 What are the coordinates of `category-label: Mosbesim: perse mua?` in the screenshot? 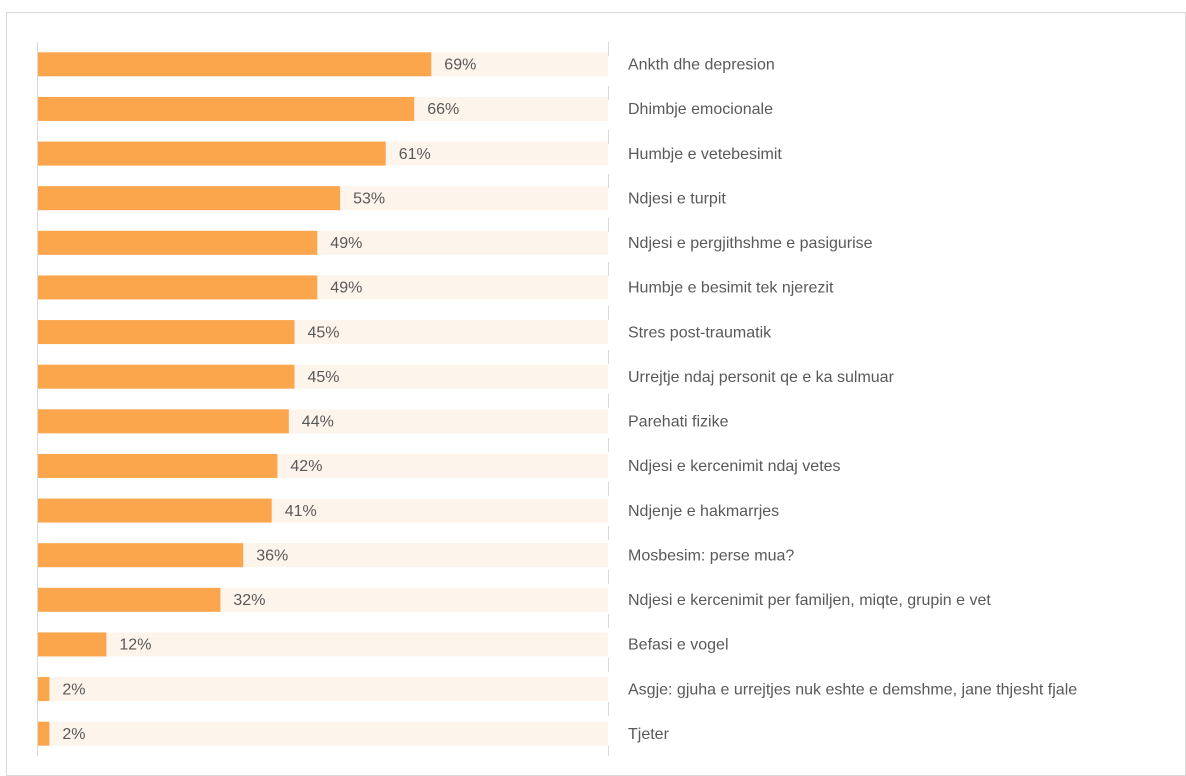 It's located at (711, 555).